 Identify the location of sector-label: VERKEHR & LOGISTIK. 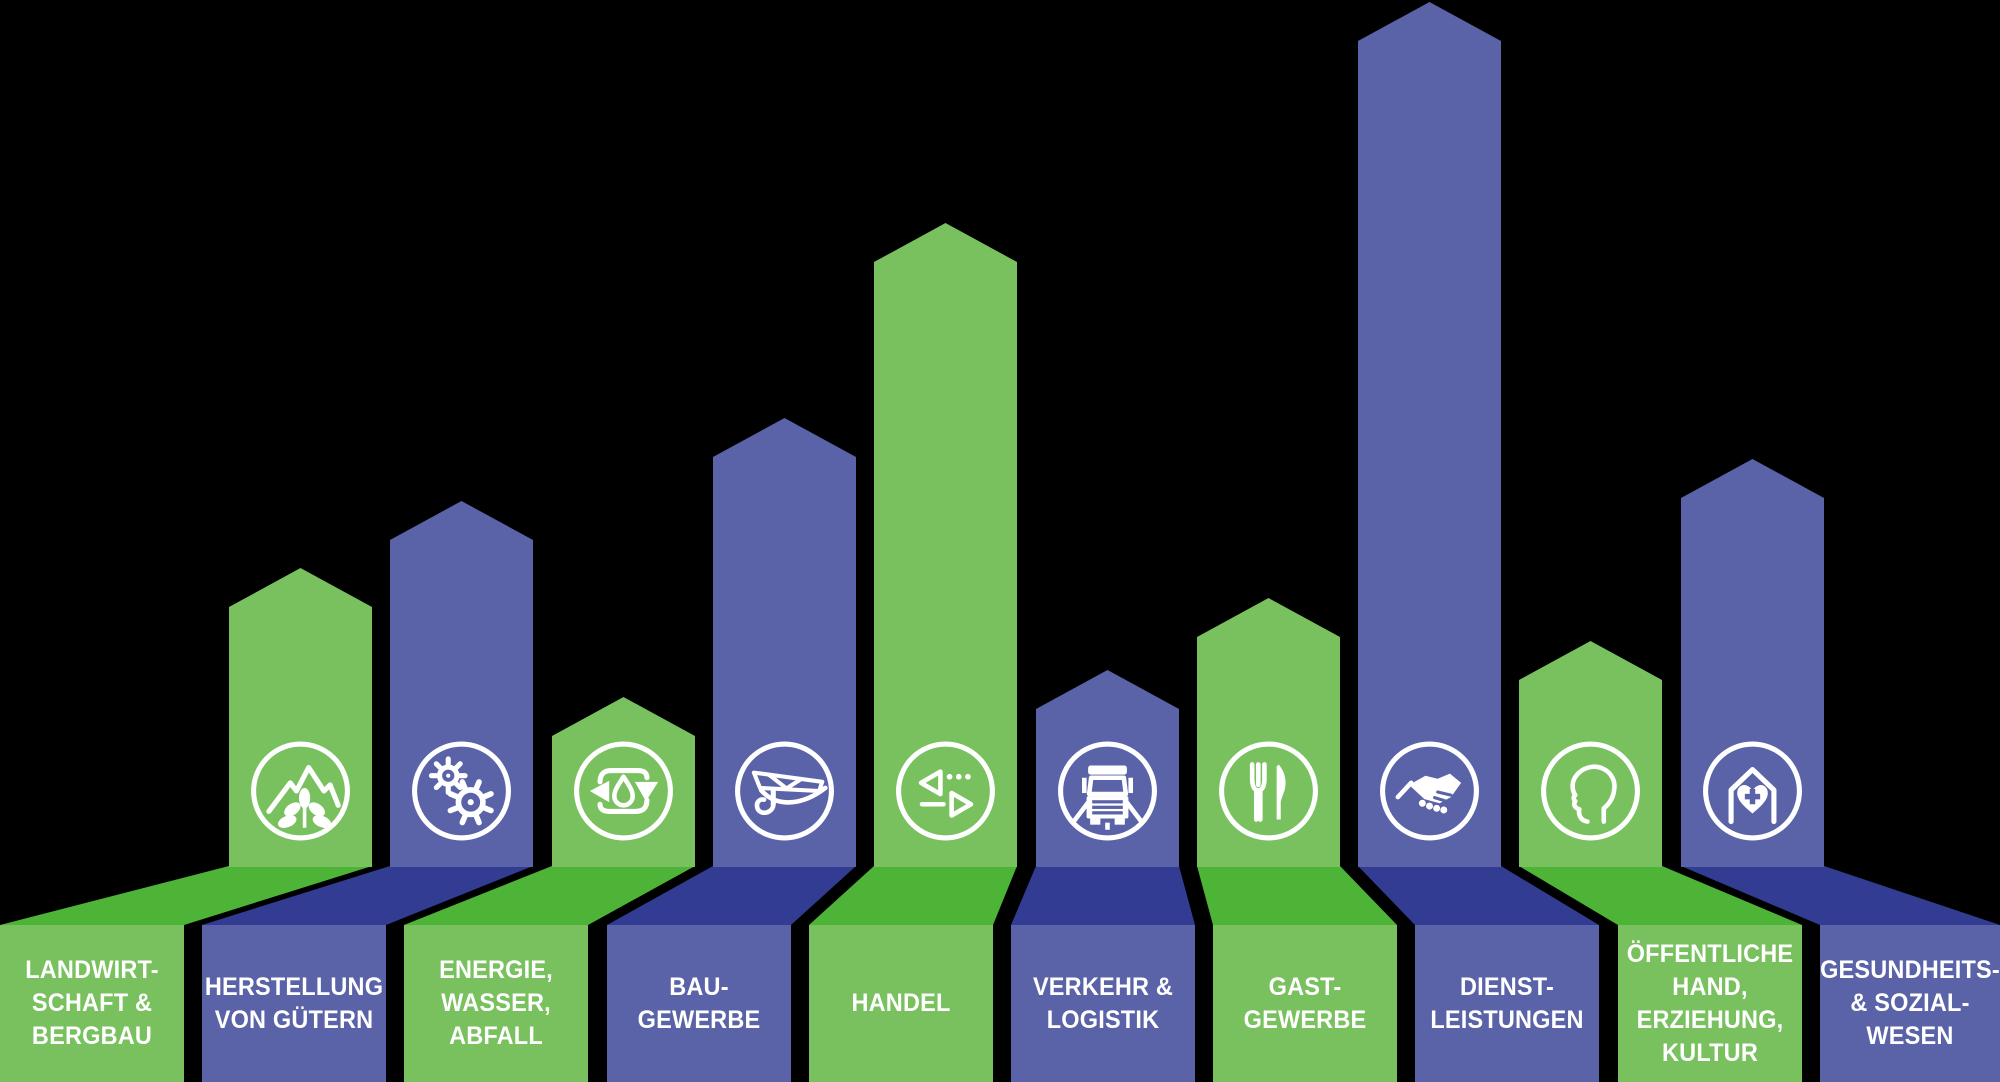
(1103, 1003).